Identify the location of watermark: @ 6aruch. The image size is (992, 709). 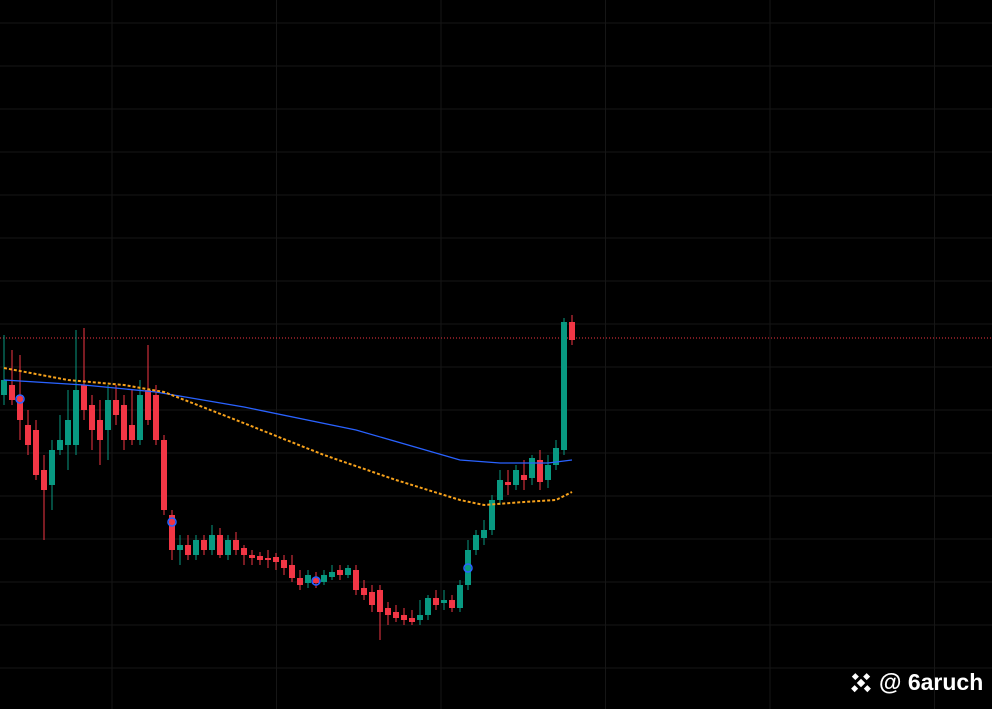
(917, 682).